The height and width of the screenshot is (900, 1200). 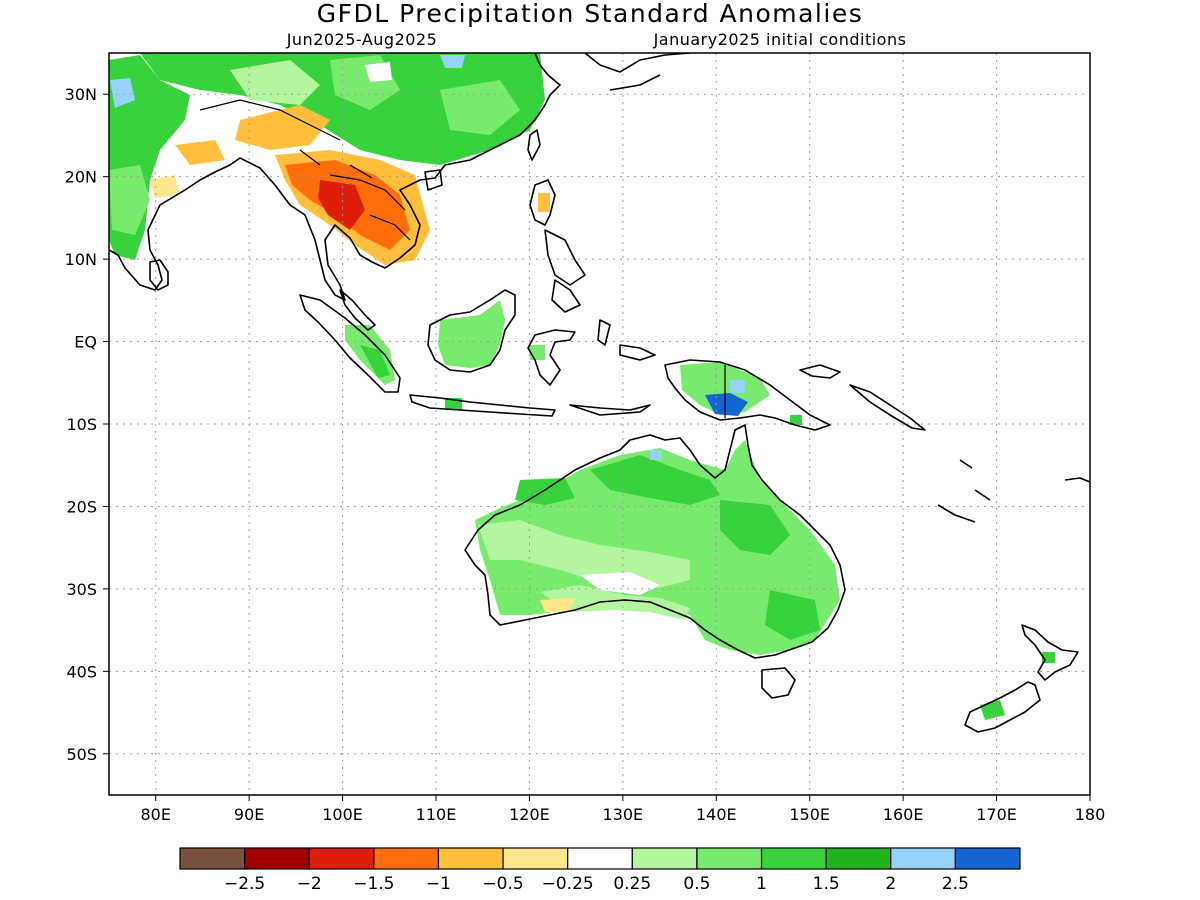 I want to click on anomaly-region-nz-south, so click(x=992, y=710).